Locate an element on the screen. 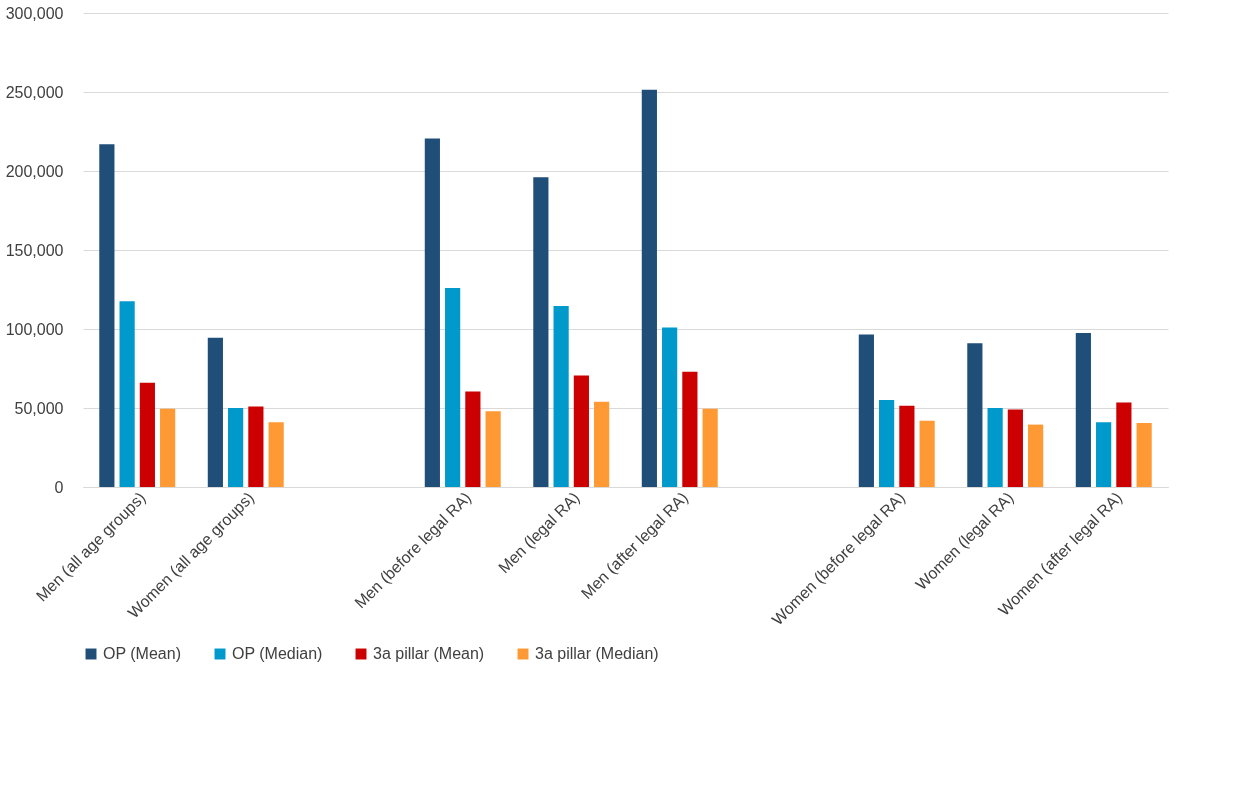 This screenshot has height=787, width=1242. y-tick-label: 50,000 is located at coordinates (39, 408).